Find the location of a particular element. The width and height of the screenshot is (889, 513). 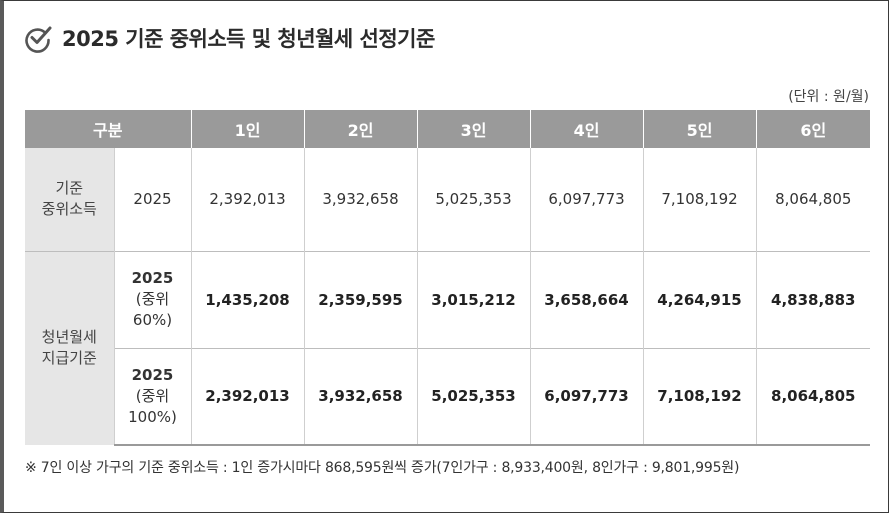

category-label: 지급기준 is located at coordinates (69, 358).